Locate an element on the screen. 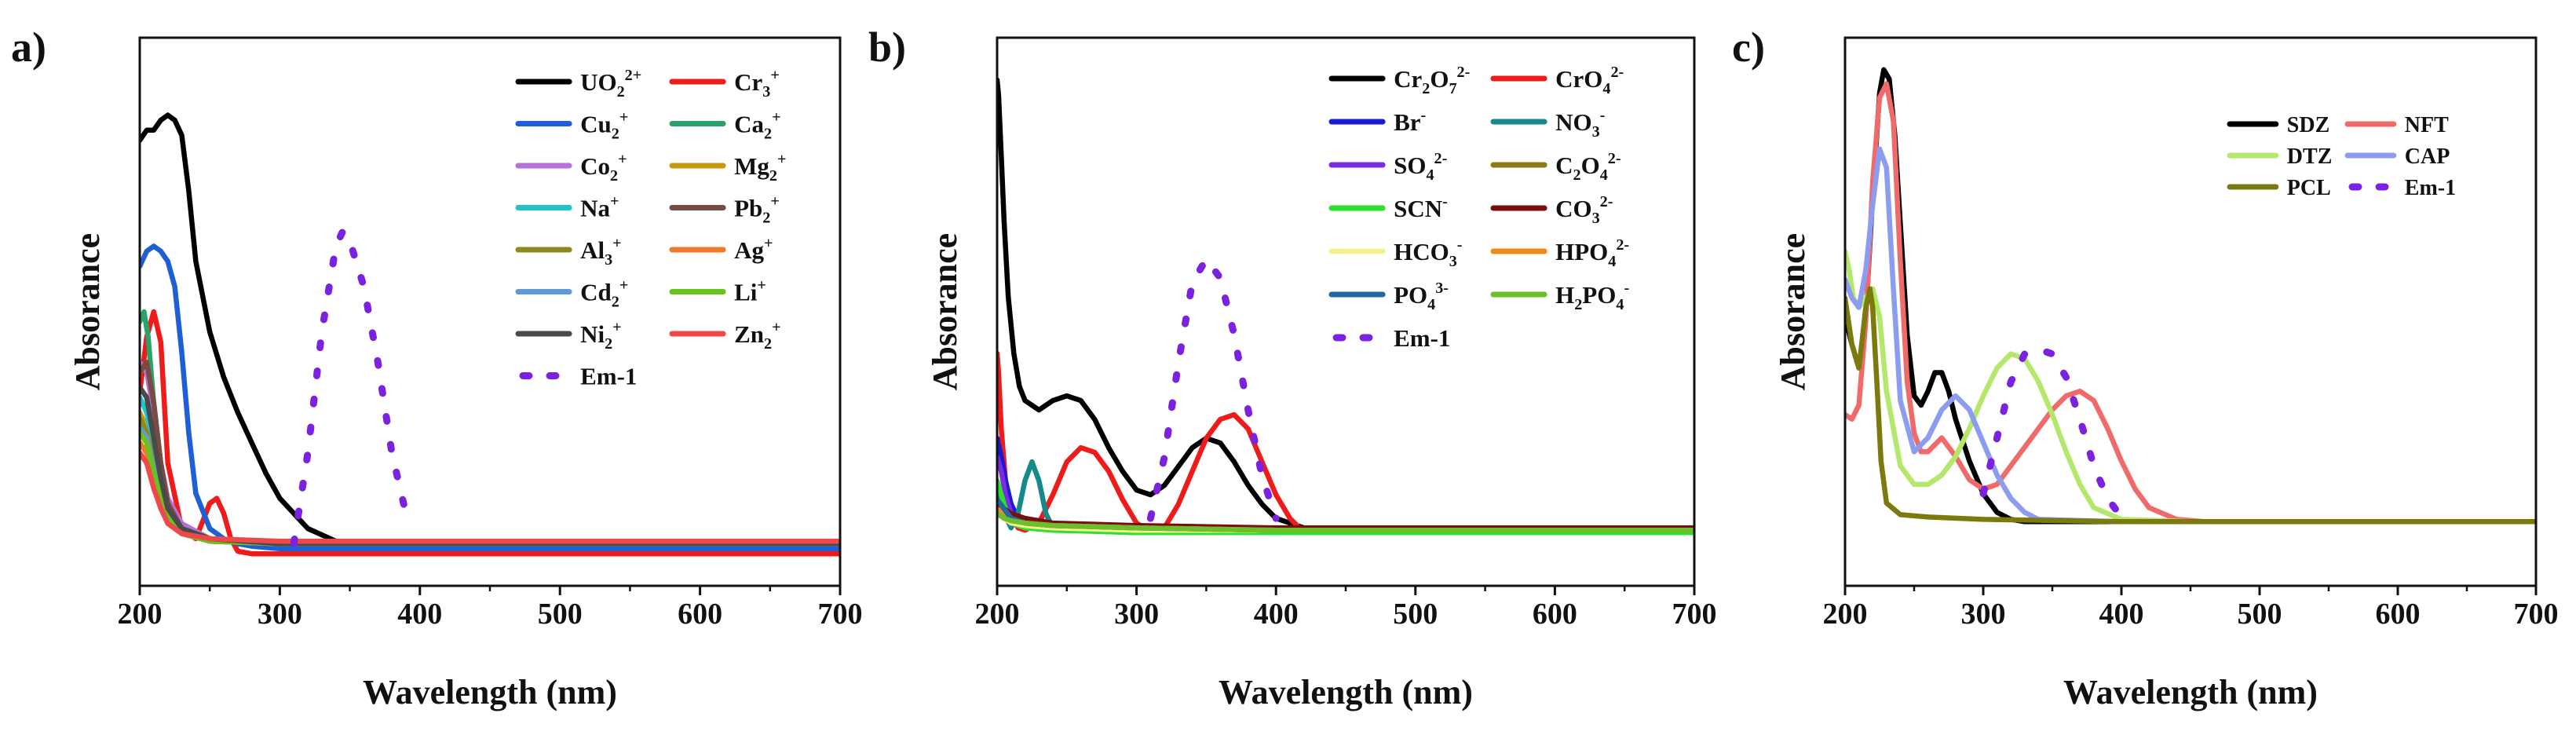  legend-label: Ca2+​ is located at coordinates (757, 126).